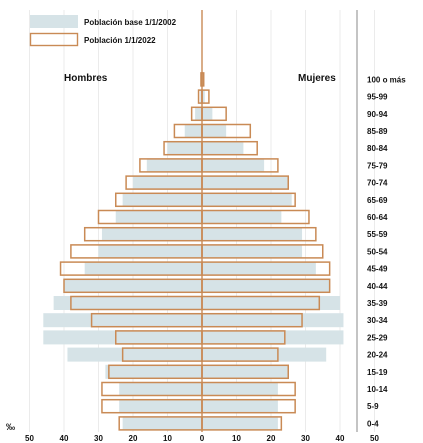 The height and width of the screenshot is (443, 423). What do you see at coordinates (377, 372) in the screenshot?
I see `age-label-15-19: 15-19` at bounding box center [377, 372].